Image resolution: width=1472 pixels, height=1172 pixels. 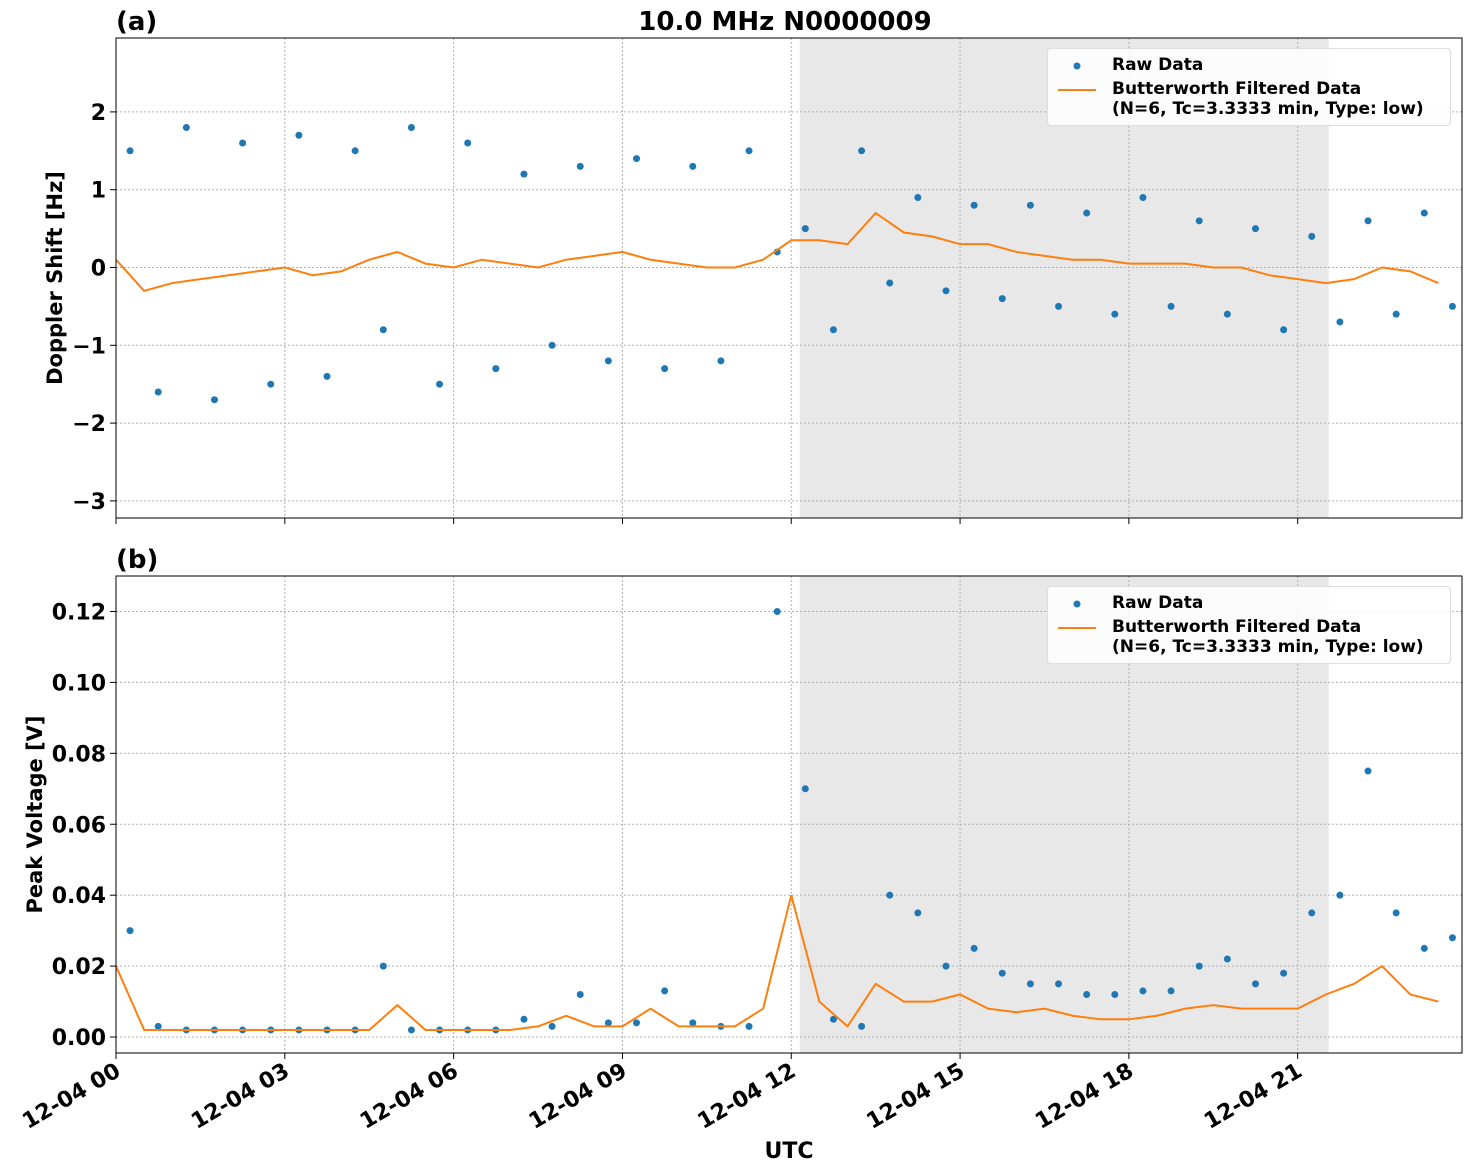 What do you see at coordinates (79, 1038) in the screenshot?
I see `y-tick-label: 0.00` at bounding box center [79, 1038].